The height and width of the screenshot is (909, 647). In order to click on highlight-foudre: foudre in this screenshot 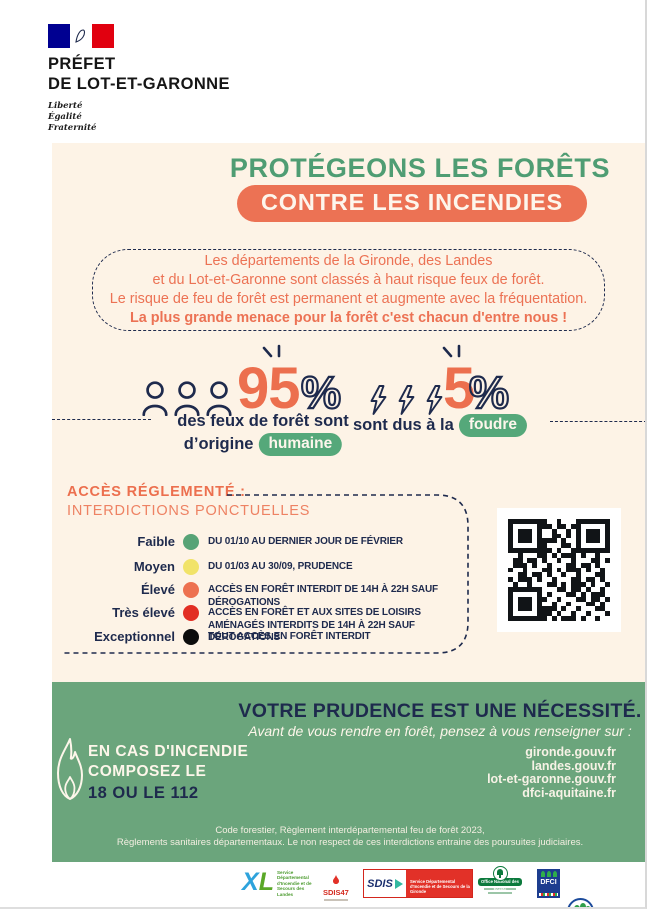, I will do `click(493, 425)`.